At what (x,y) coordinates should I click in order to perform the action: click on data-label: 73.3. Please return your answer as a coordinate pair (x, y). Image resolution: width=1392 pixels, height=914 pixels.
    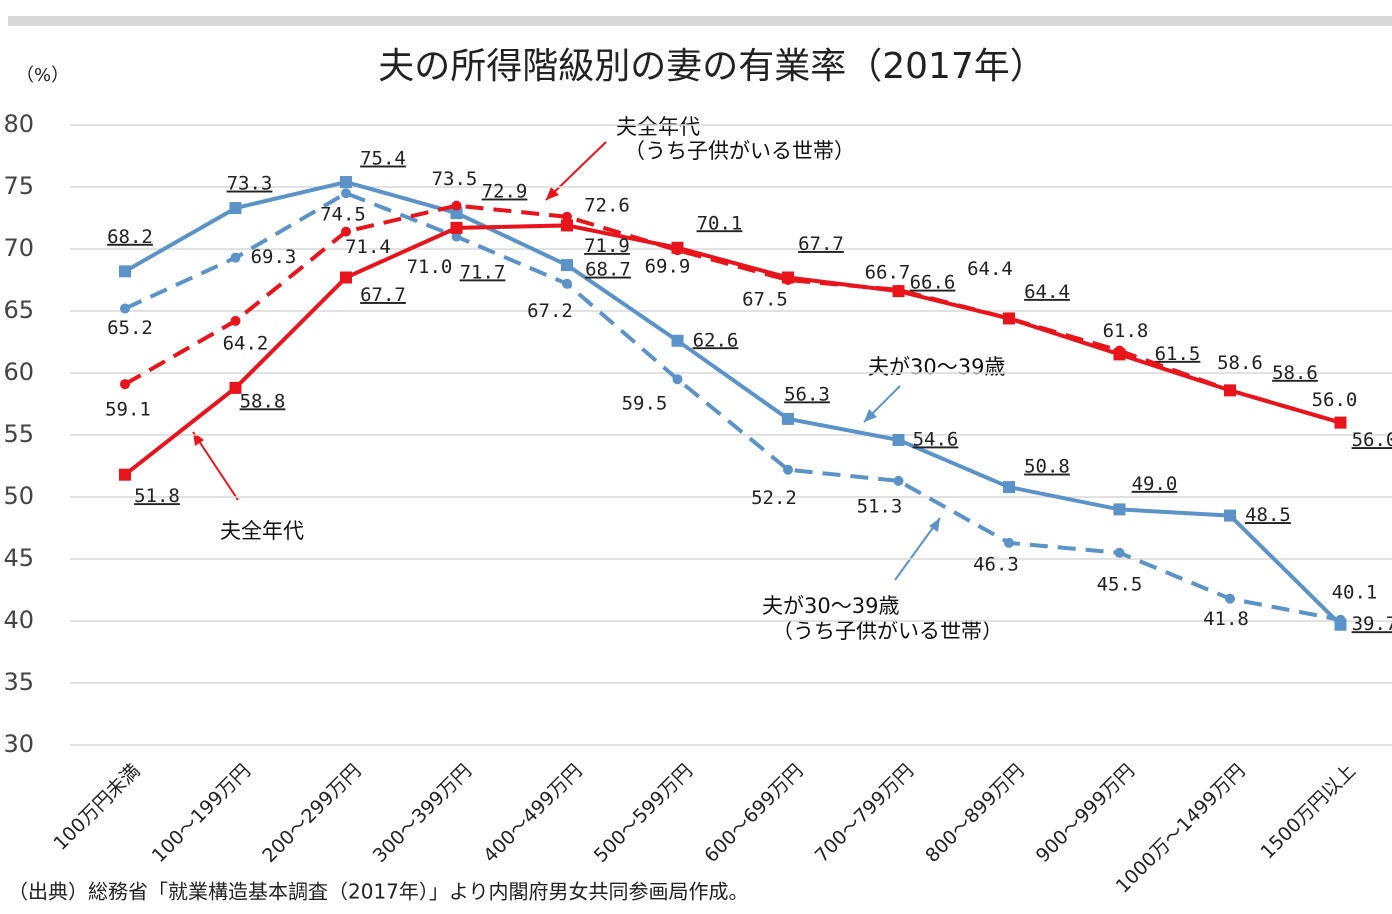
    Looking at the image, I should click on (250, 184).